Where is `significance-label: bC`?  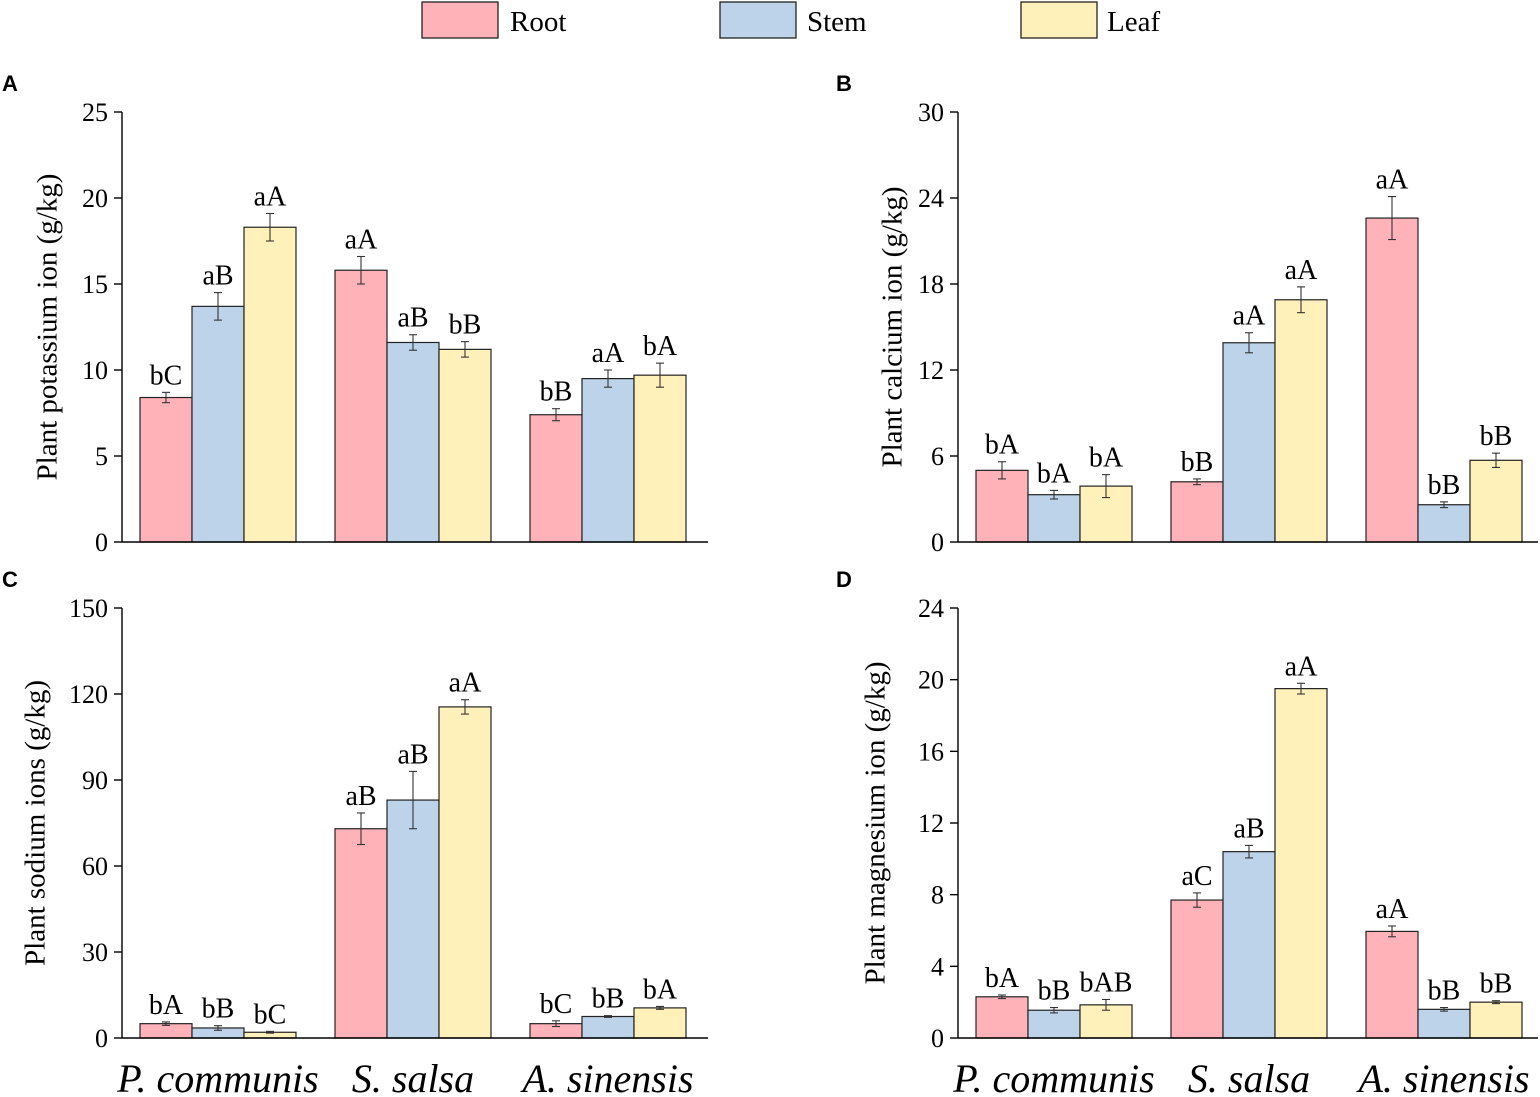
significance-label: bC is located at coordinates (556, 1004).